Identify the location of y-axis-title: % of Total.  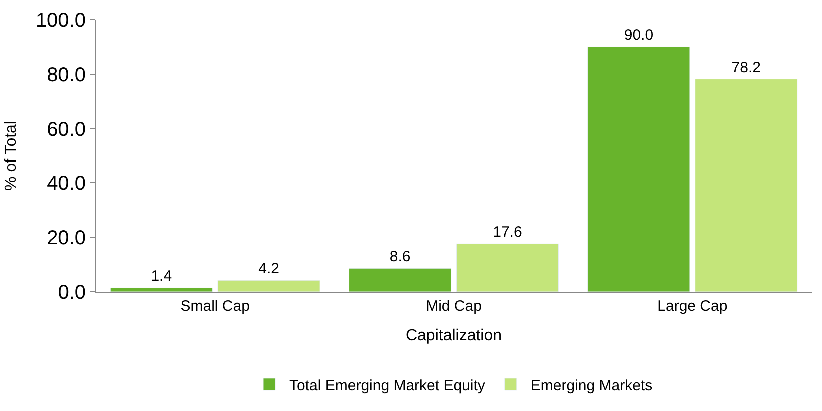
(11, 156).